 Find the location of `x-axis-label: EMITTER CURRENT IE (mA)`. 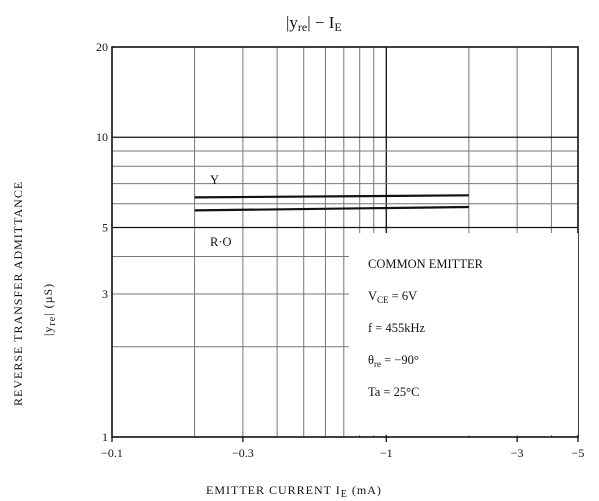

x-axis-label: EMITTER CURRENT IE (mA) is located at coordinates (294, 491).